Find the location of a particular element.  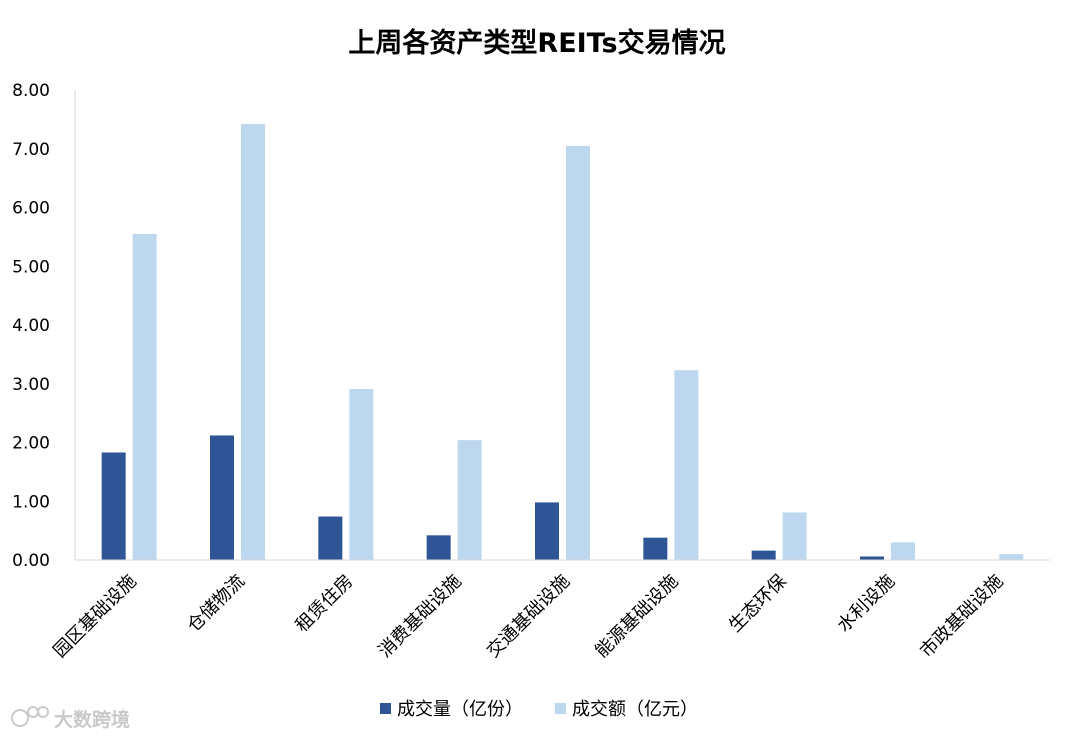

legend-label-amount: 成交额（亿元） is located at coordinates (635, 709).